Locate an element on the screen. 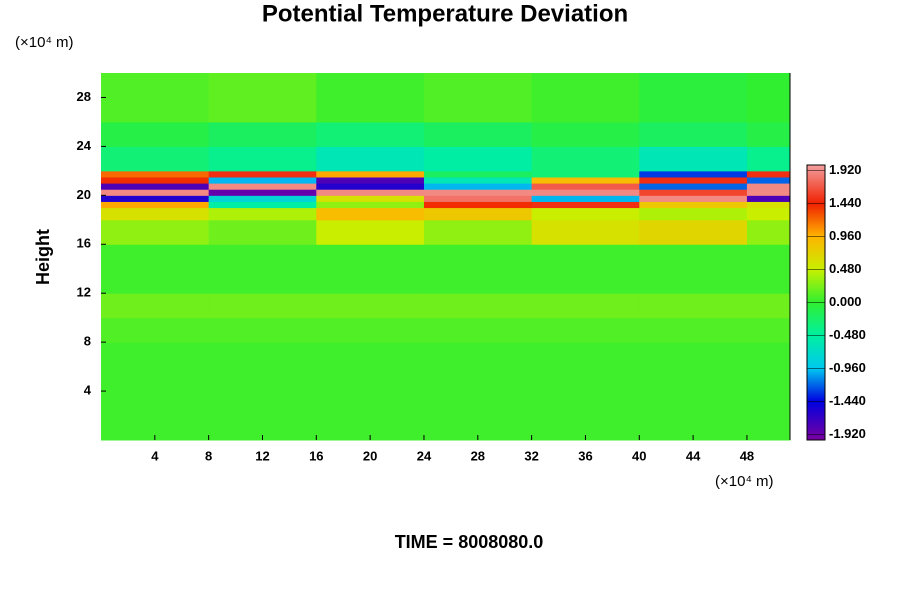 The image size is (900, 605). x-tick-label: 36 is located at coordinates (585, 455).